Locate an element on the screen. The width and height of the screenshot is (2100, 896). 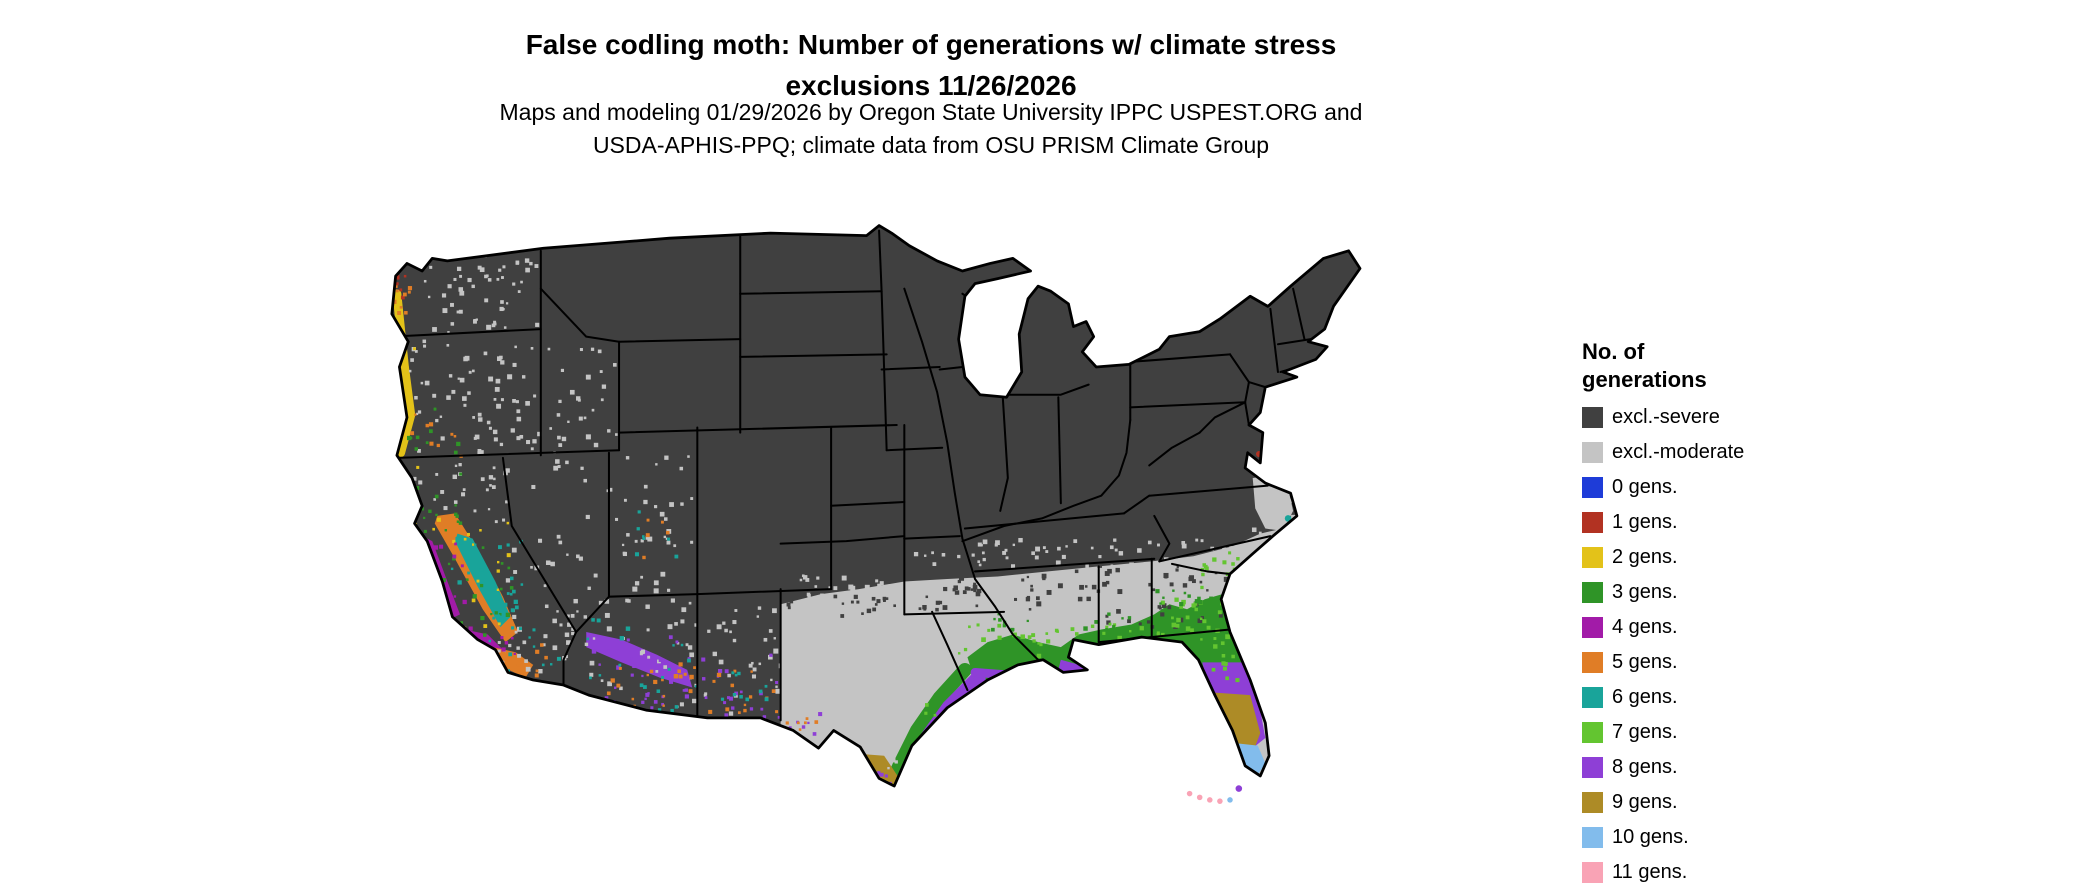
legend-label: 6 gens. is located at coordinates (1645, 697).